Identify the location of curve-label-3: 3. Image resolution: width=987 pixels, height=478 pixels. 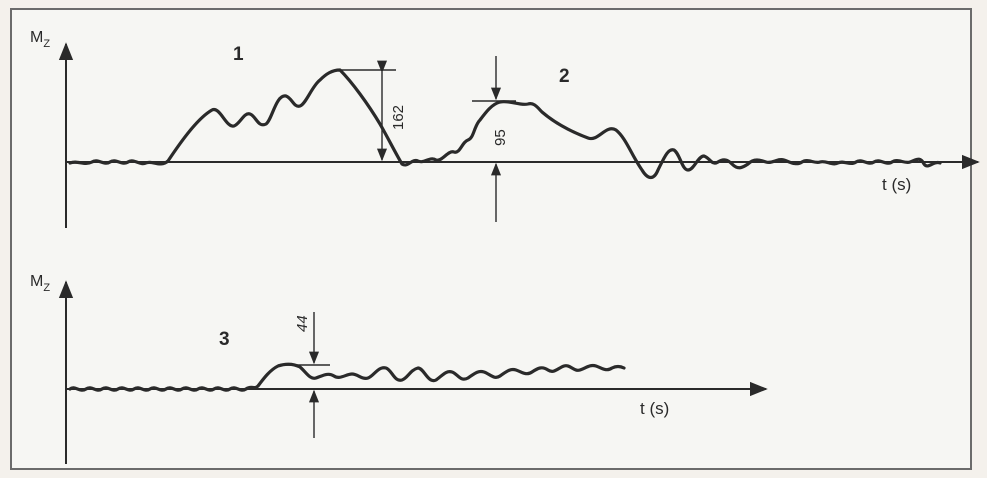
(224, 339).